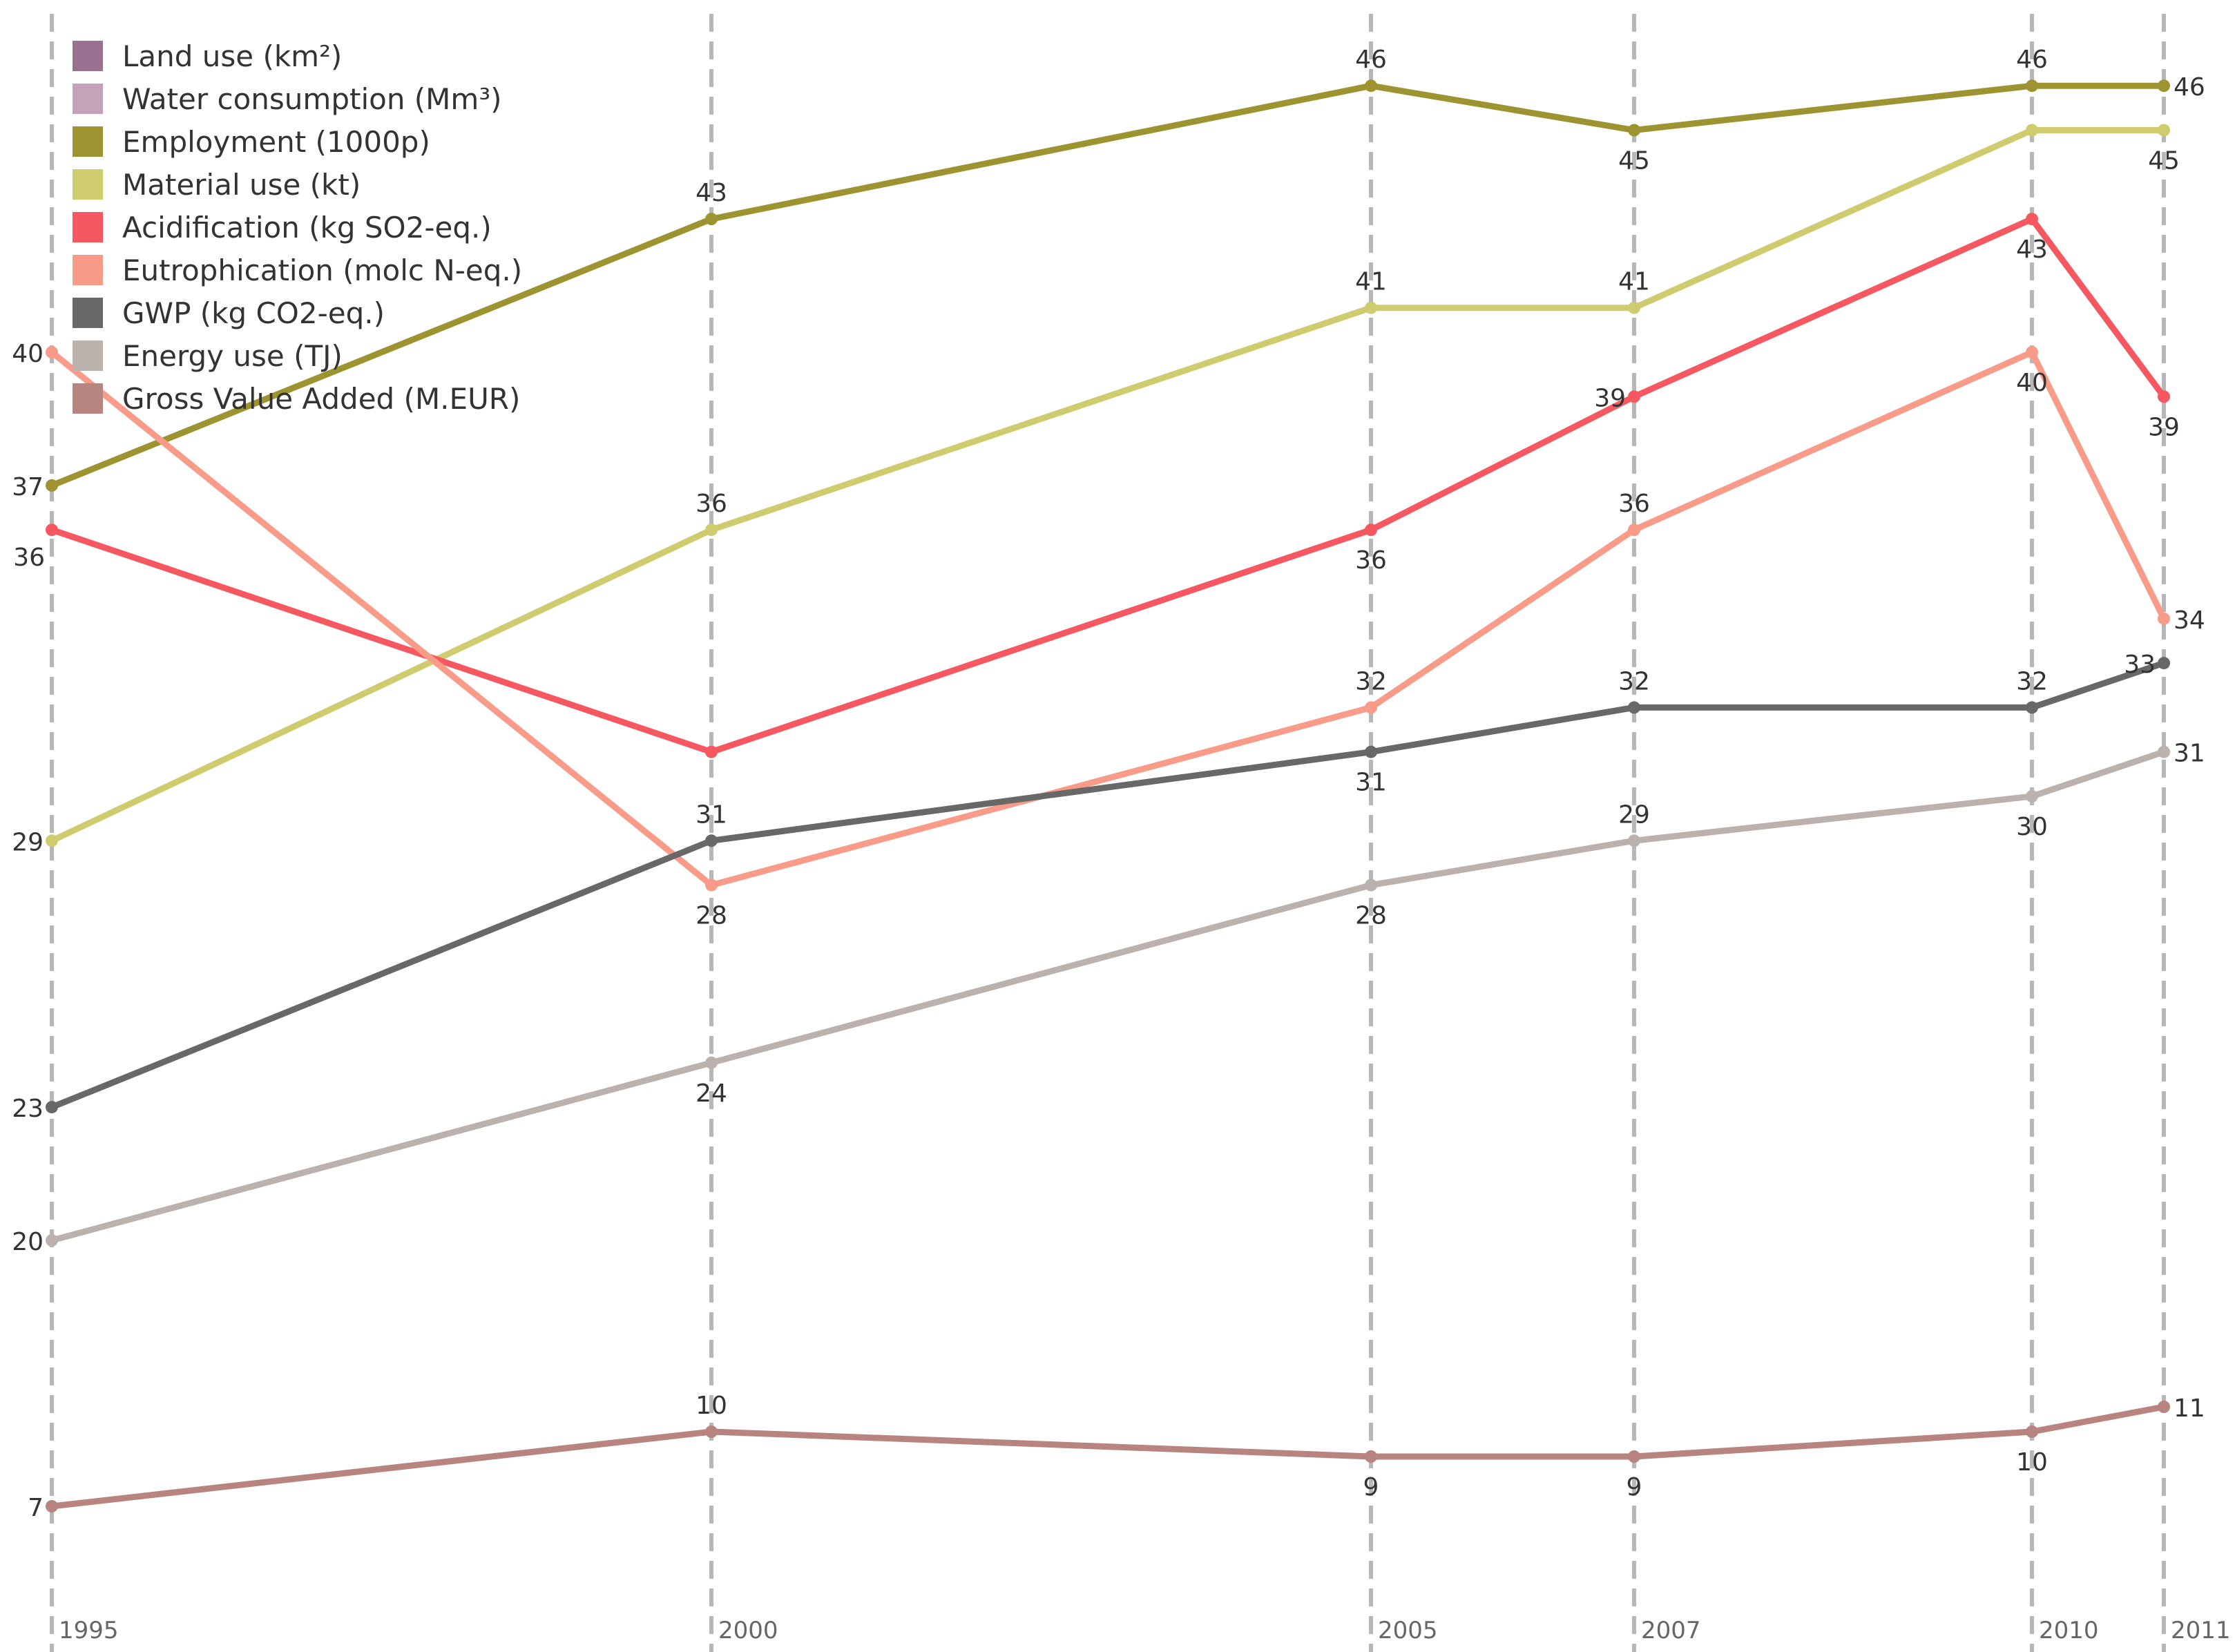  What do you see at coordinates (2201, 1630) in the screenshot?
I see `x-tick-label: 2011` at bounding box center [2201, 1630].